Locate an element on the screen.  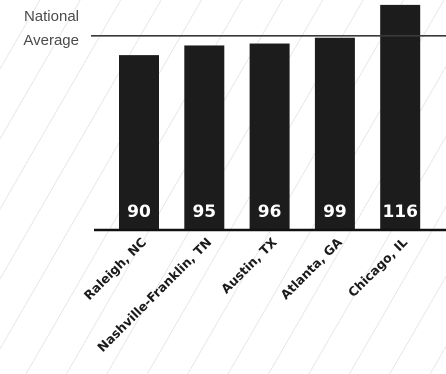
category-label: Chicago, IL is located at coordinates (377, 267).